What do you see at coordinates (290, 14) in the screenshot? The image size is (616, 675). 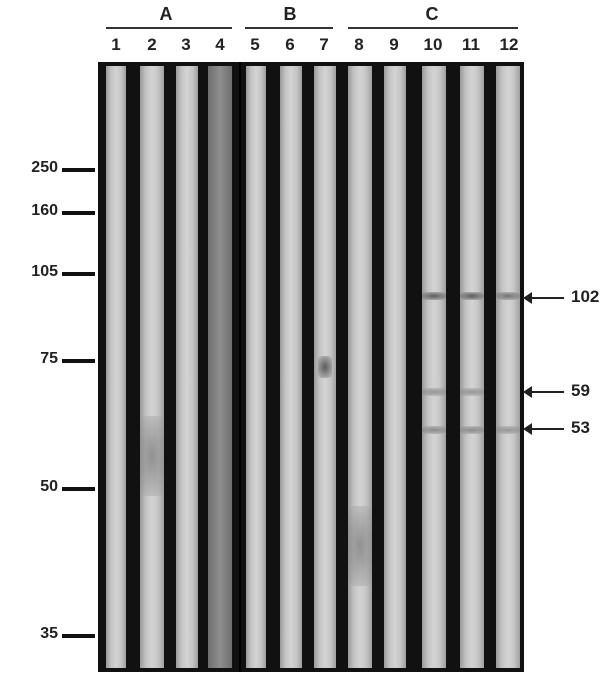 I see `group-label-b: B` at bounding box center [290, 14].